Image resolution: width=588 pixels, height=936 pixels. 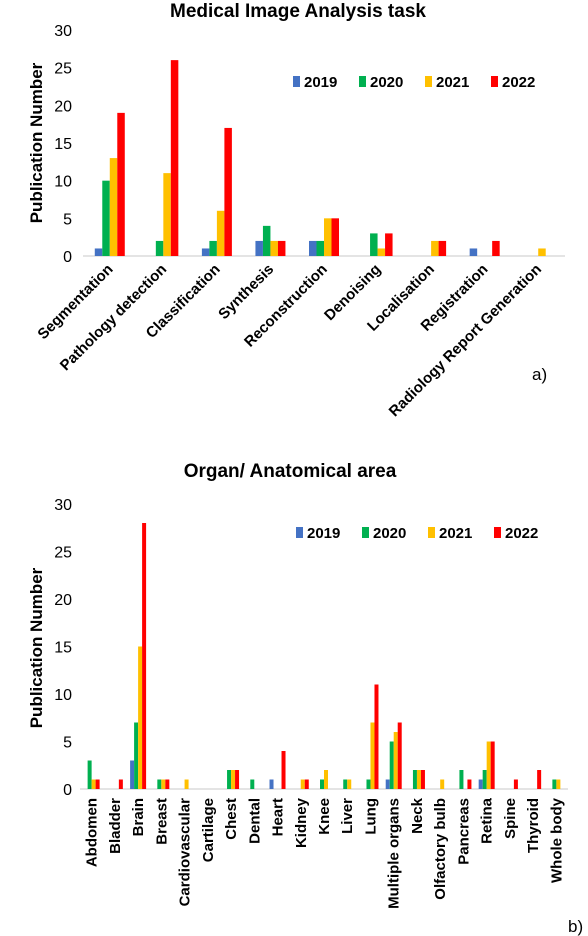 What do you see at coordinates (391, 765) in the screenshot?
I see `bar-2020-multiple-organs` at bounding box center [391, 765].